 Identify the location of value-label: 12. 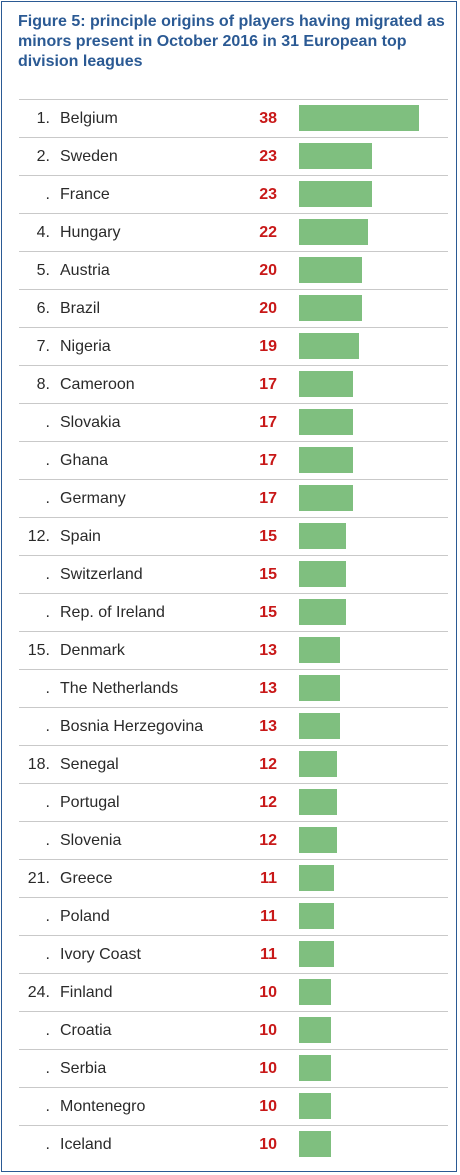
(268, 802).